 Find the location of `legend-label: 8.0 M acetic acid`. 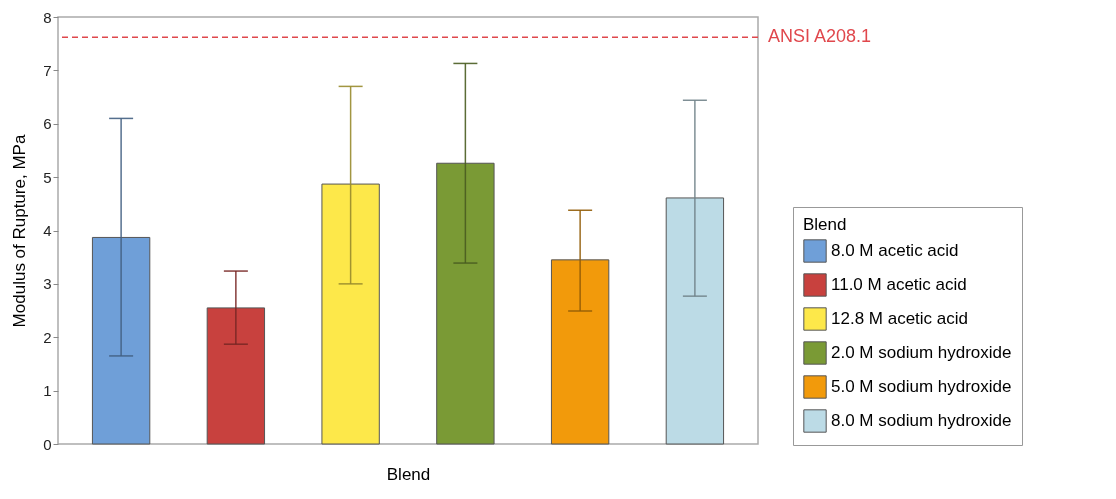

legend-label: 8.0 M acetic acid is located at coordinates (895, 250).